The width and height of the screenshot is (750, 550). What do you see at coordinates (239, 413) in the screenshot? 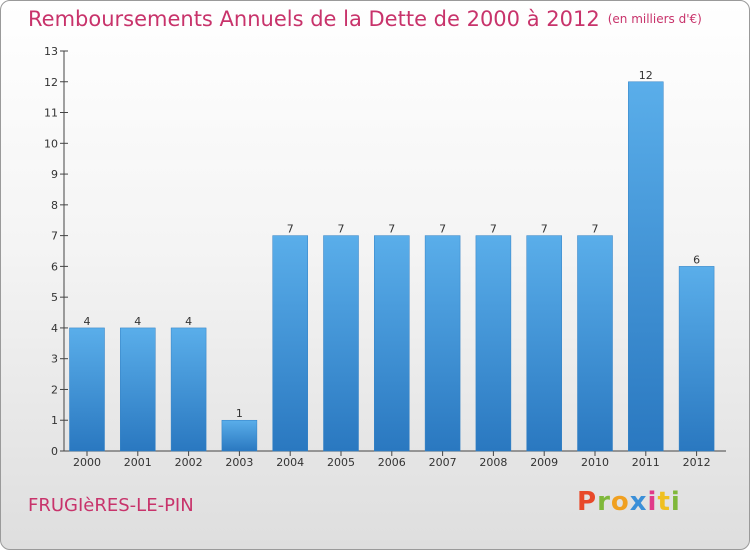
I see `bar-value-label: 1` at bounding box center [239, 413].